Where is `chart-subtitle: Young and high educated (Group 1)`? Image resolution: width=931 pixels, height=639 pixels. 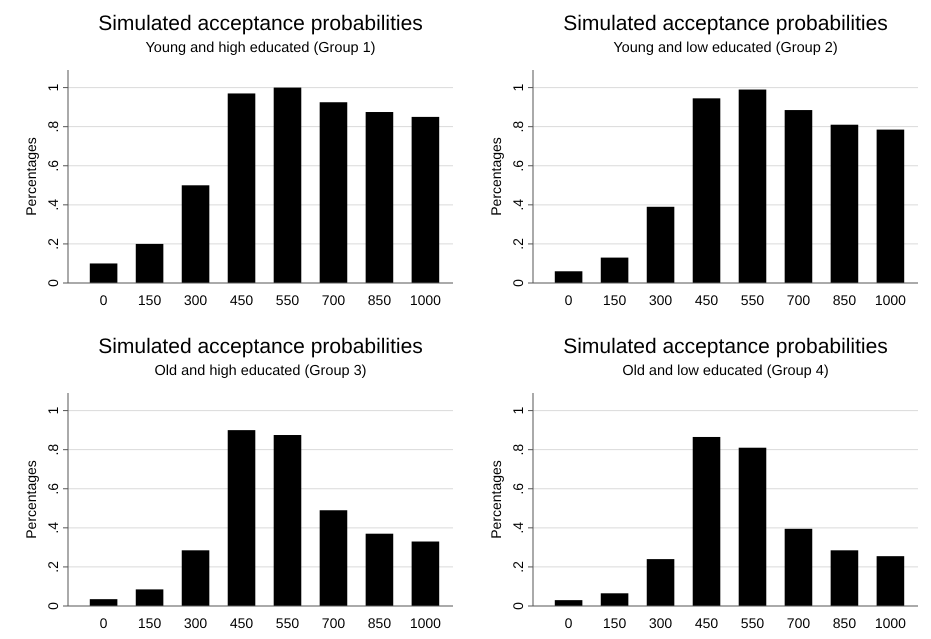 chart-subtitle: Young and high educated (Group 1) is located at coordinates (260, 48).